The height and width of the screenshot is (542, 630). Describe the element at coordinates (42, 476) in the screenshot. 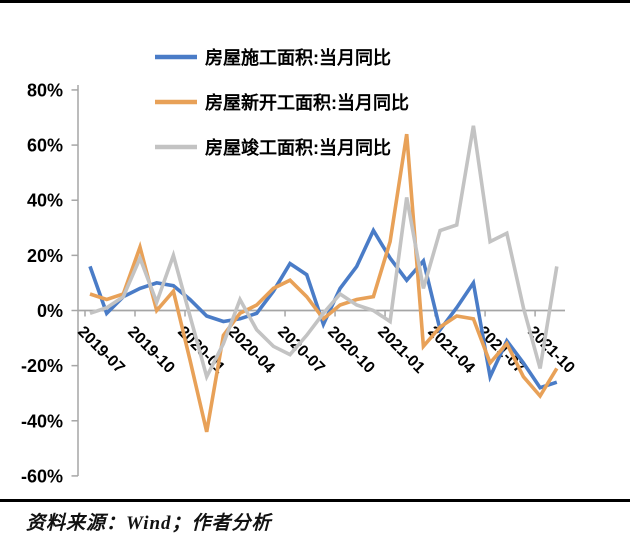

I see `y-axis-label: -60%` at that location.